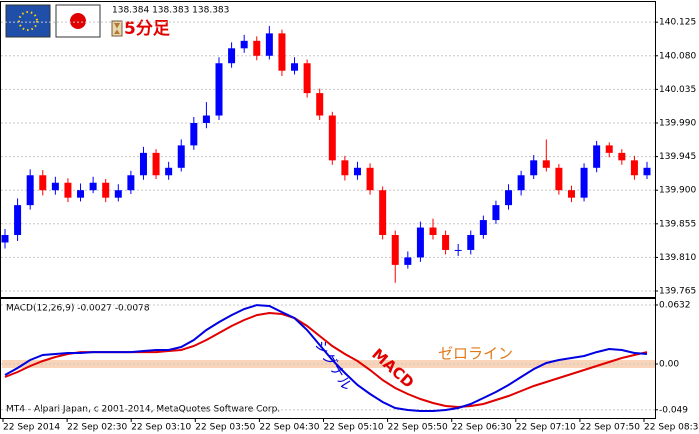 The height and width of the screenshot is (434, 699). What do you see at coordinates (225, 428) in the screenshot?
I see `x-tick-label: 22 Sep 03:50` at bounding box center [225, 428].